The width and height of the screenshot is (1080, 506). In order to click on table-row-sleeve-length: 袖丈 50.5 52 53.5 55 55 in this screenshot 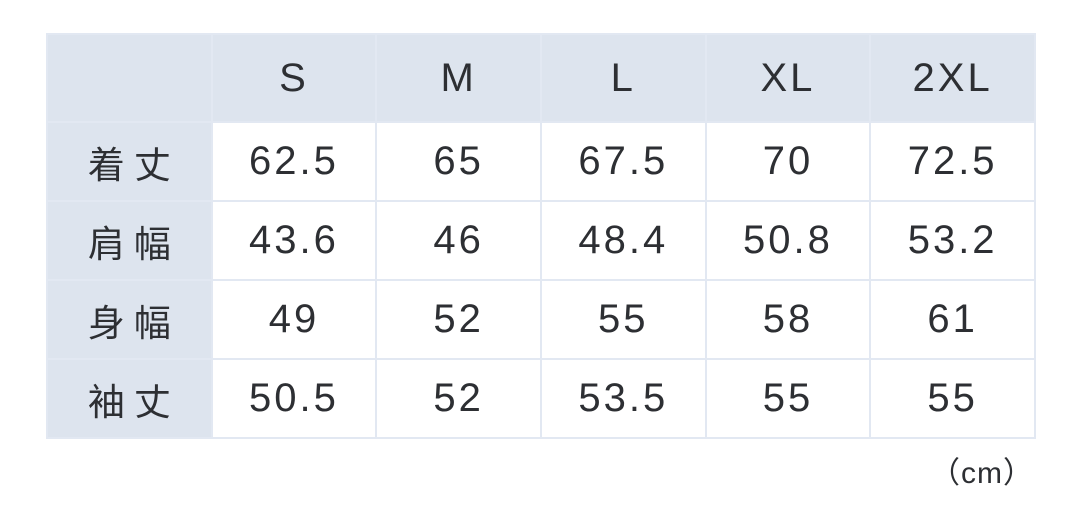, I will do `click(541, 398)`.